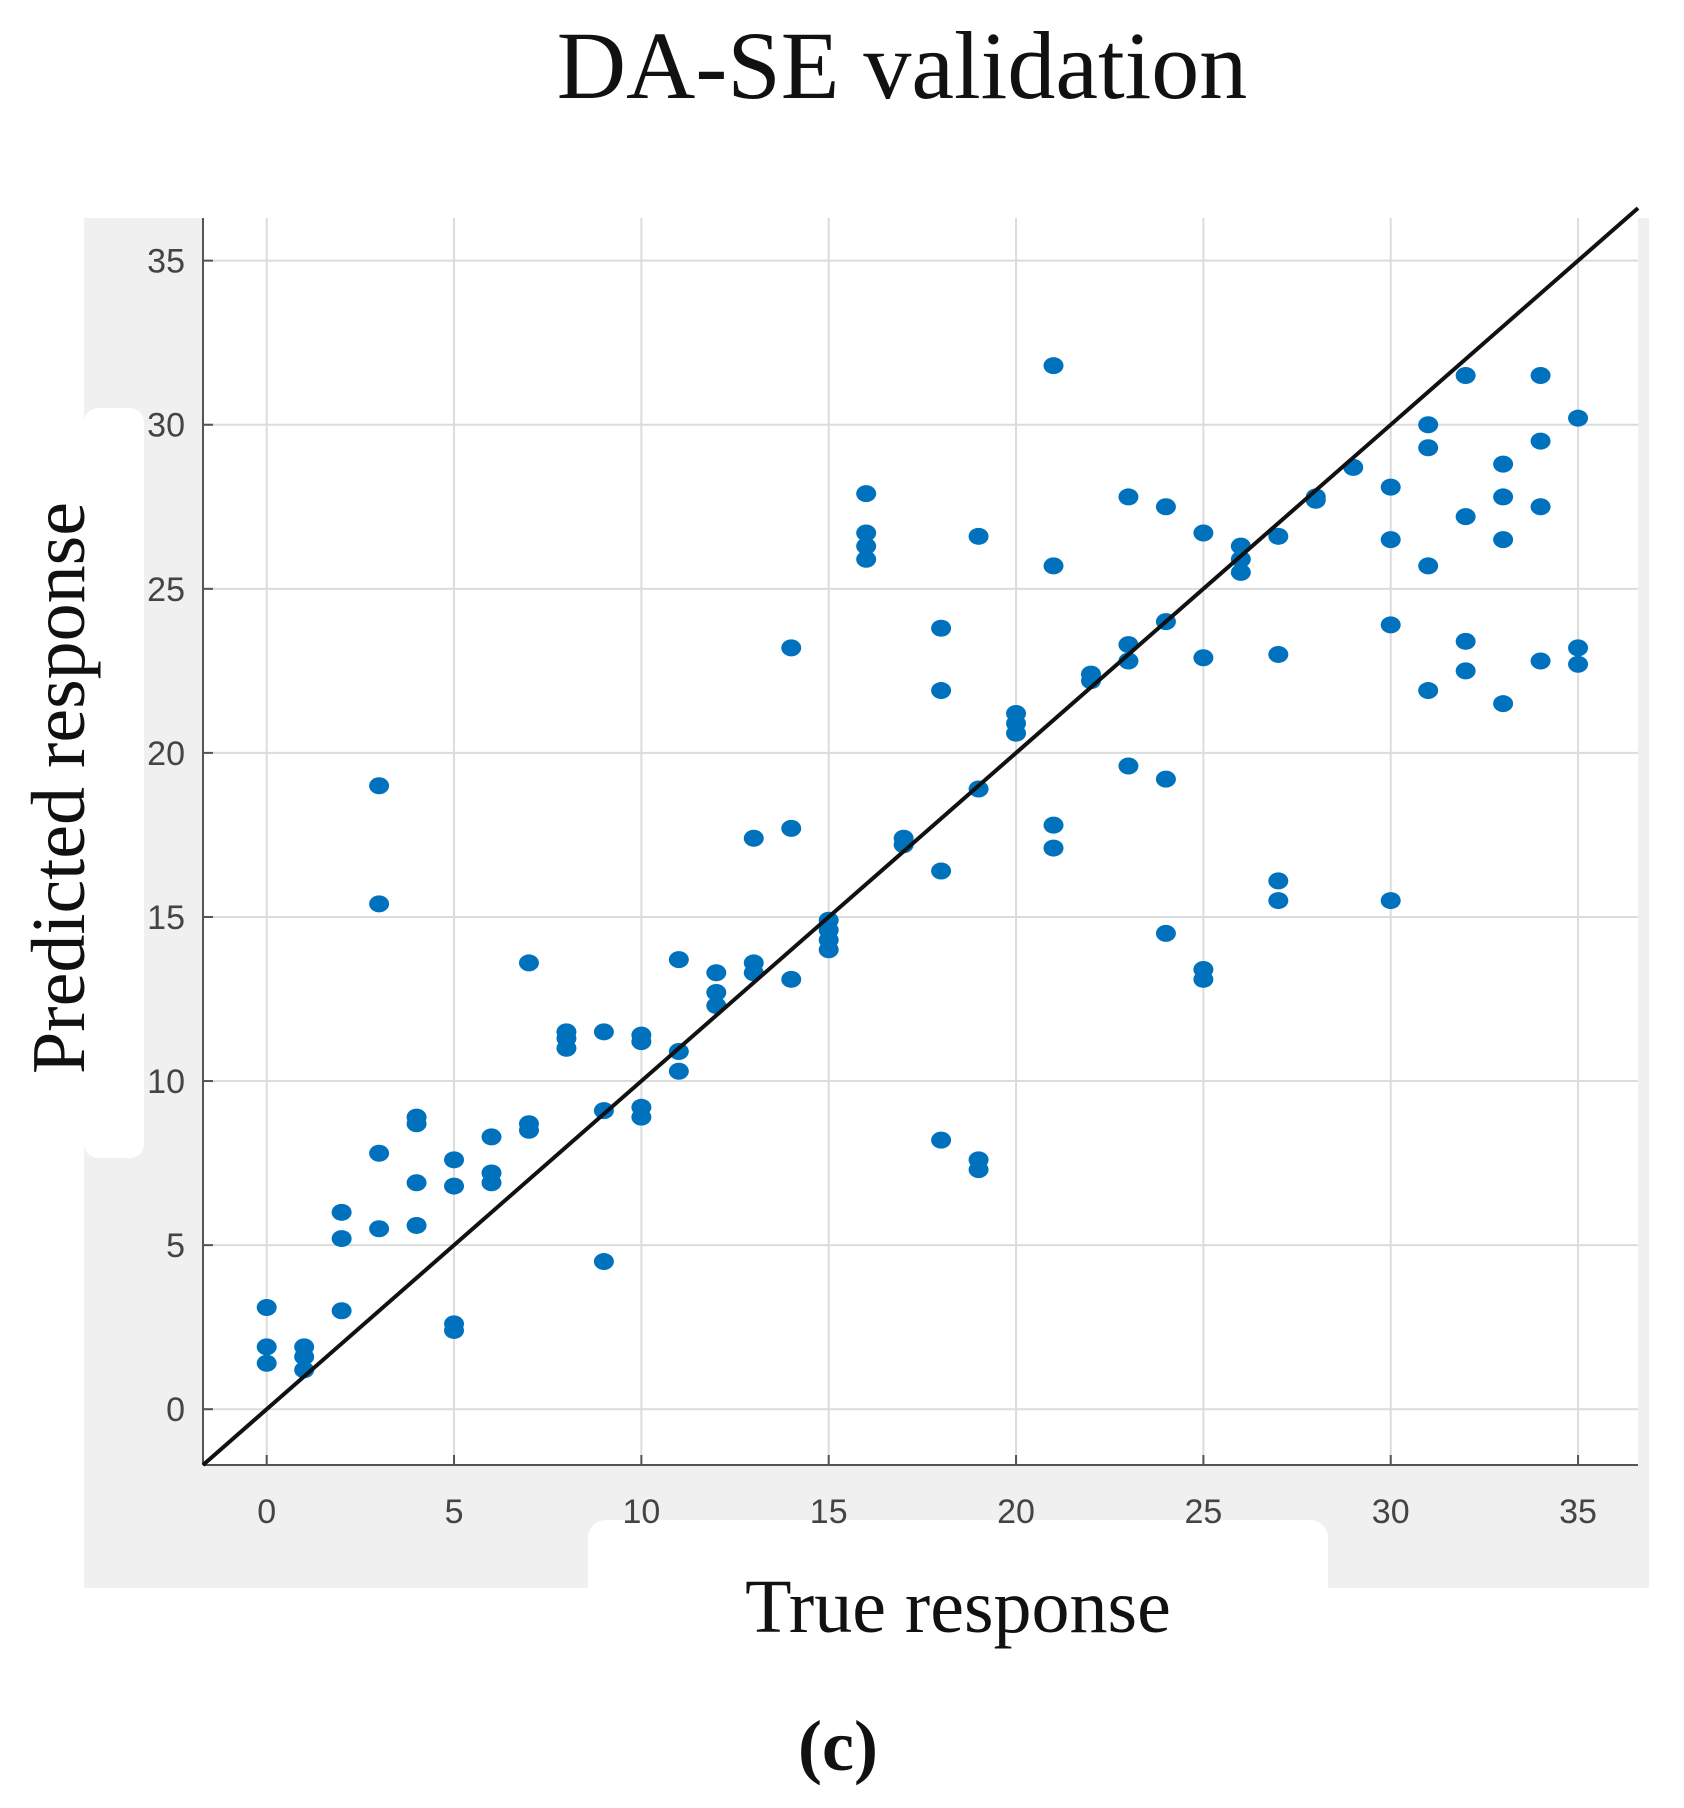 The width and height of the screenshot is (1684, 1808). I want to click on x-axis-label: True response, so click(958, 1607).